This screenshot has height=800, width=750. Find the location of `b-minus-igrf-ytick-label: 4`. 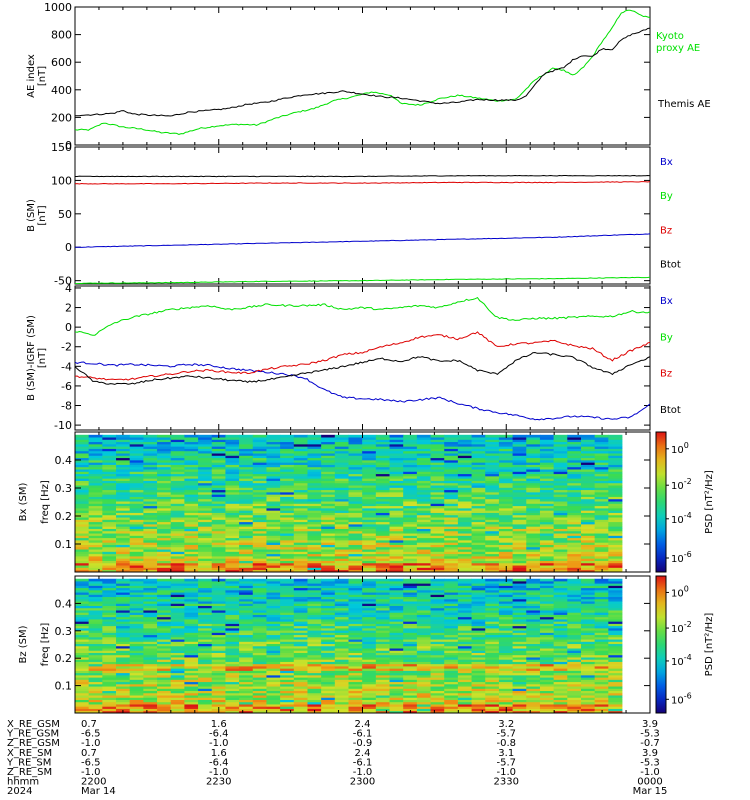

b-minus-igrf-ytick-label: 4 is located at coordinates (68, 288).